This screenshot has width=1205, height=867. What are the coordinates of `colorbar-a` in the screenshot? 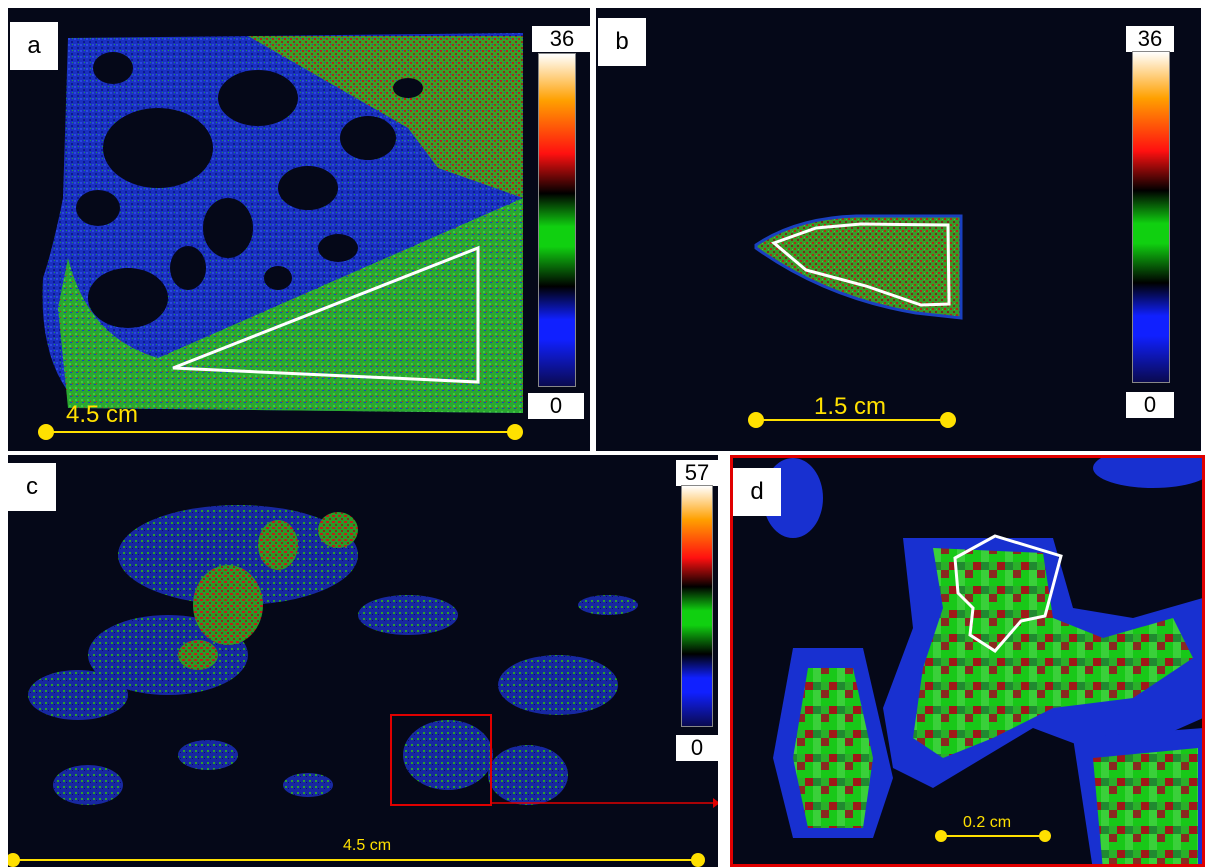 It's located at (557, 220).